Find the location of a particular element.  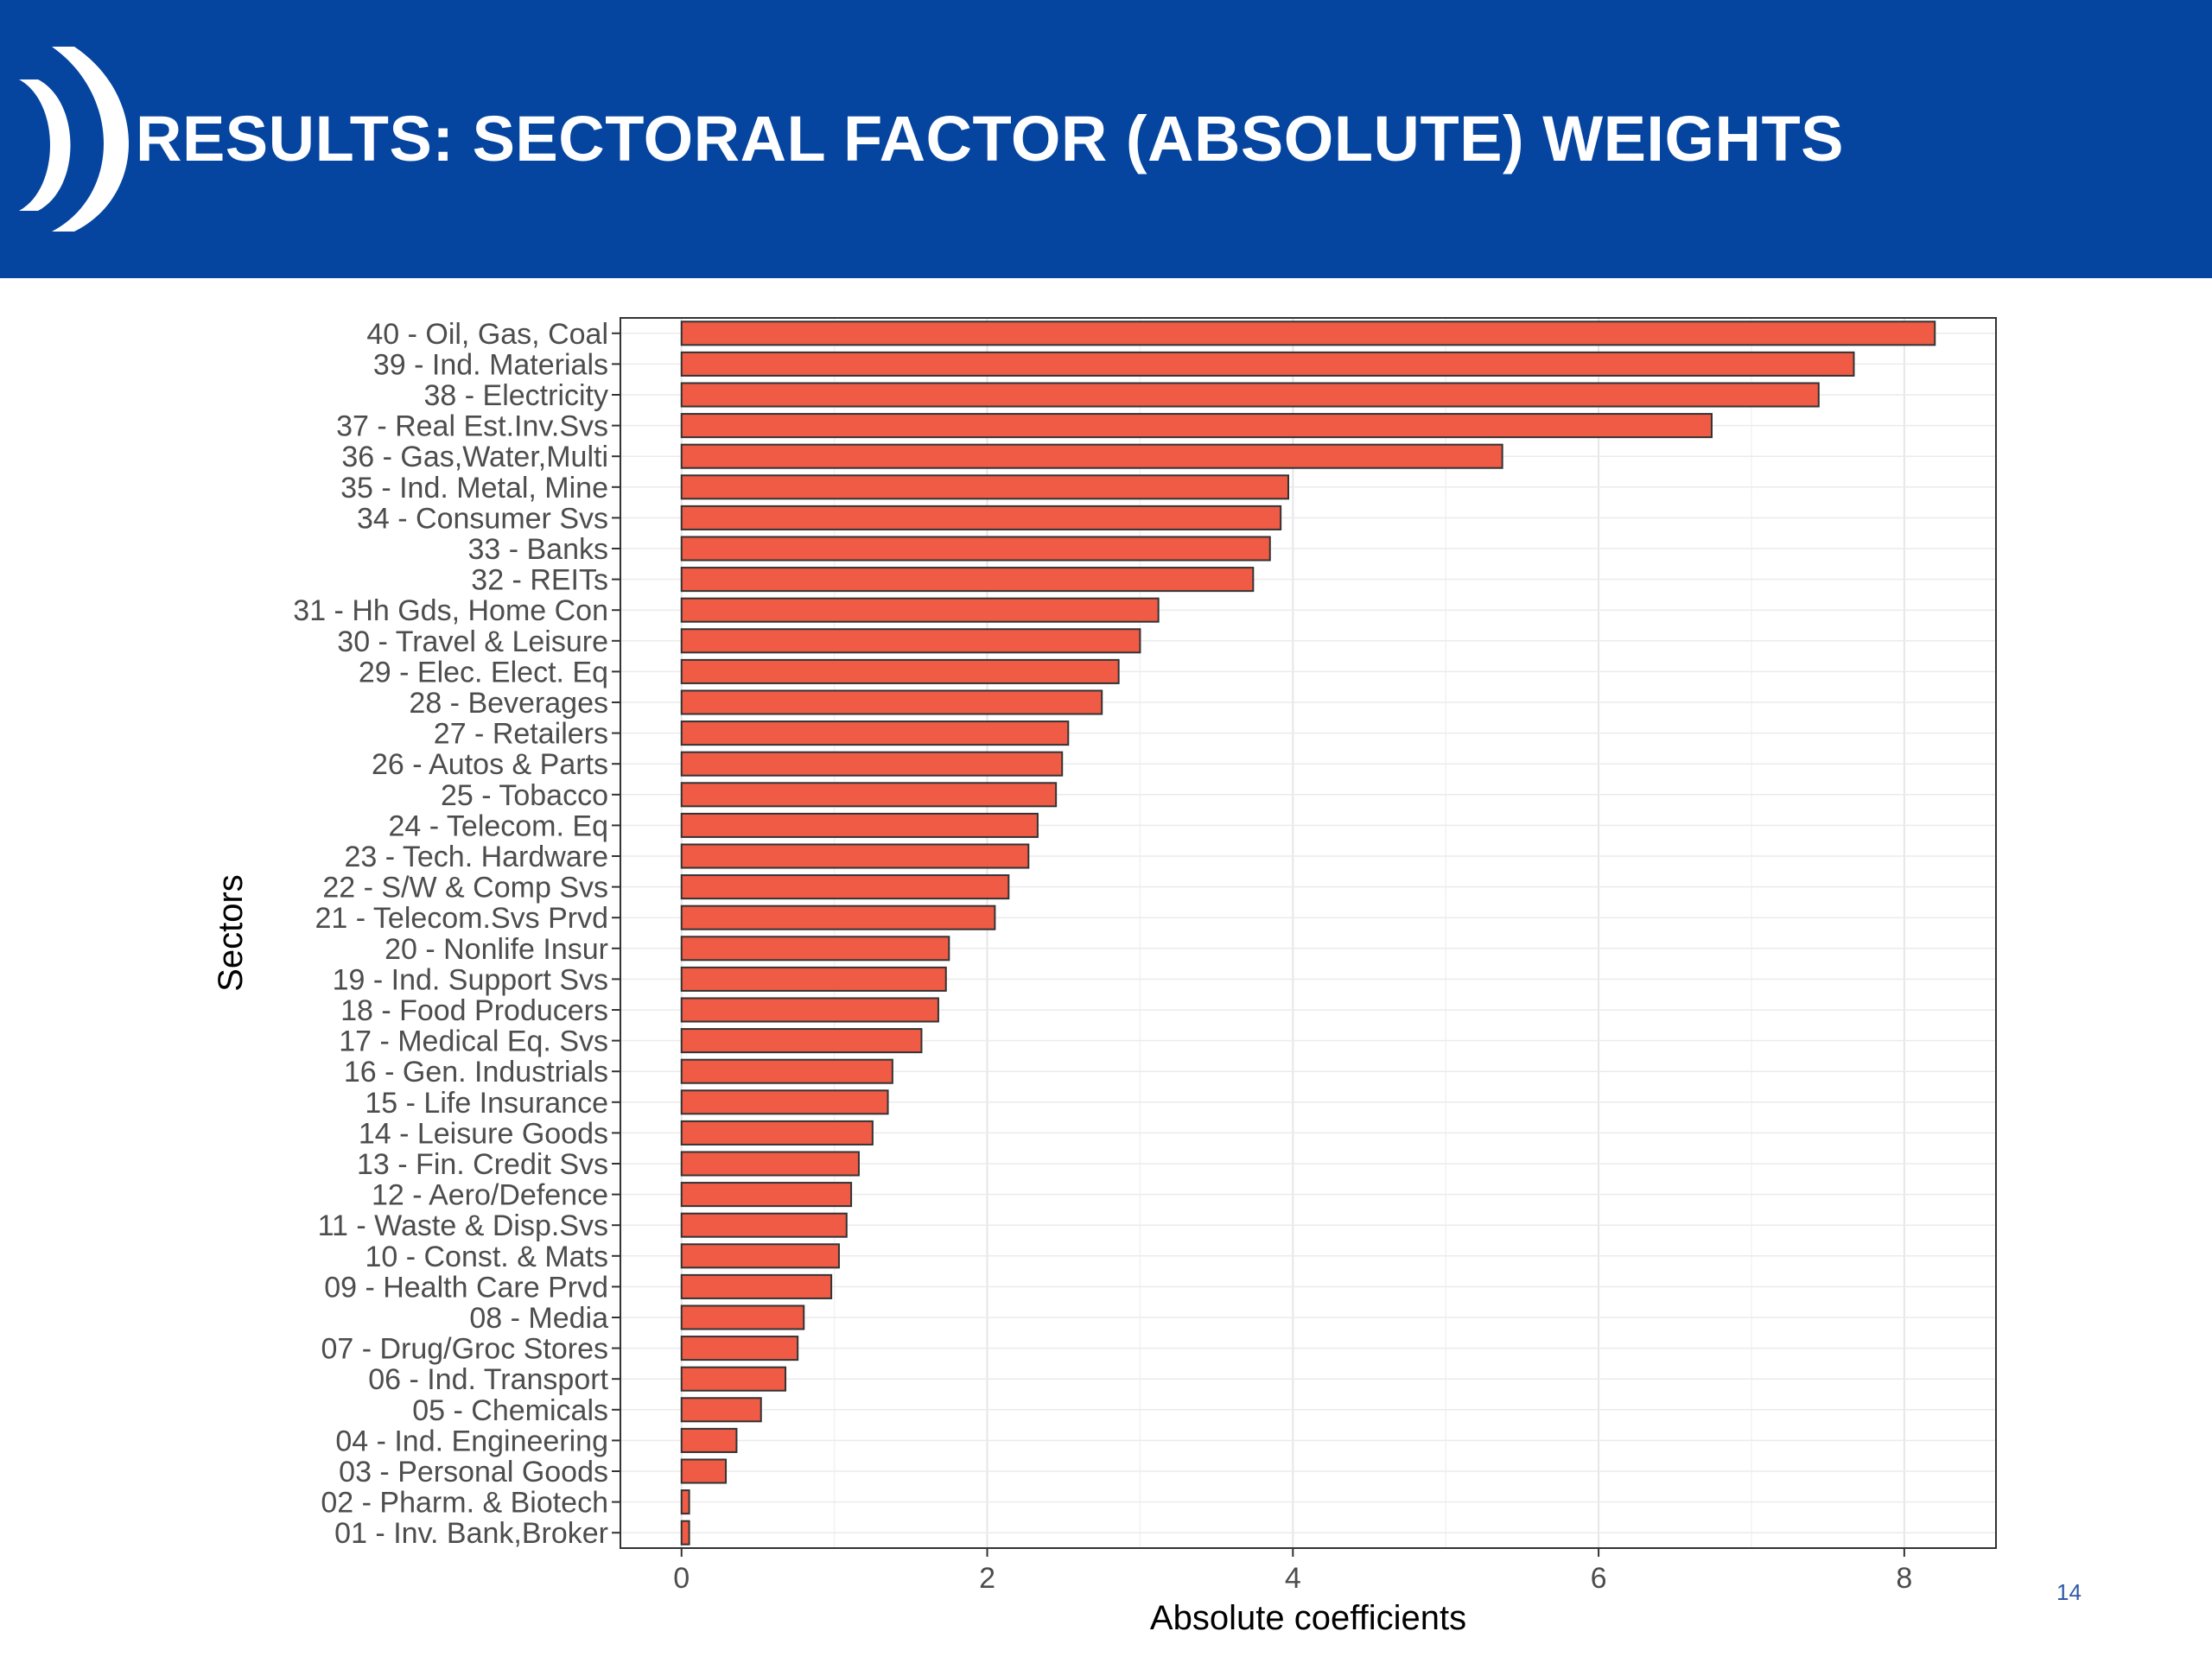

logo-arc-small is located at coordinates (45, 145).